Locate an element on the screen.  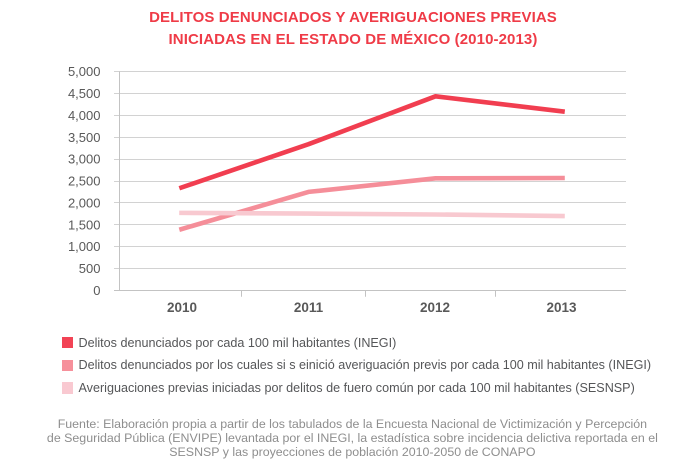
svg-text: 0 is located at coordinates (96, 290).